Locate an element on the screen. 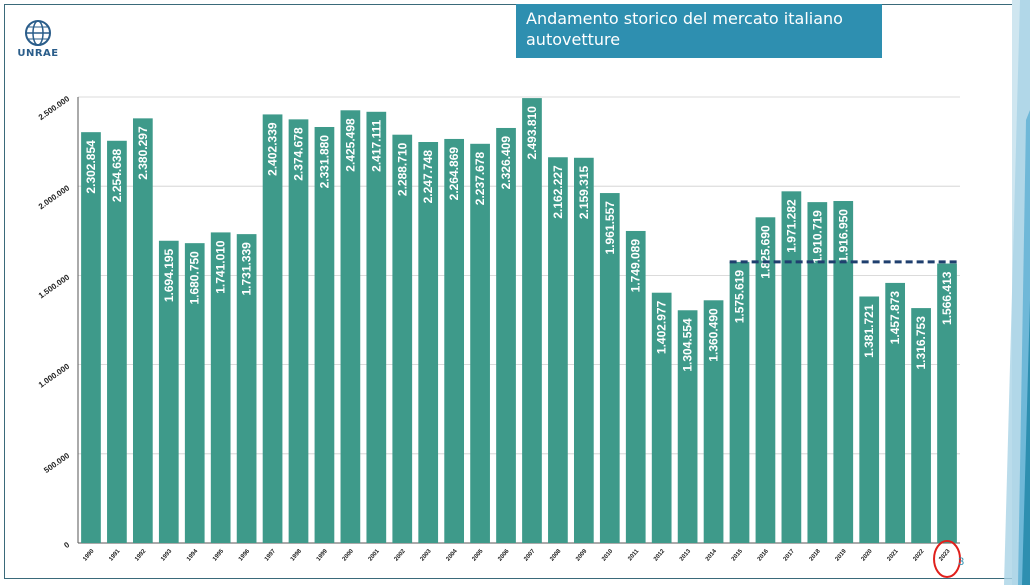 The height and width of the screenshot is (585, 1030). x-tick-label: 1997 is located at coordinates (271, 555).